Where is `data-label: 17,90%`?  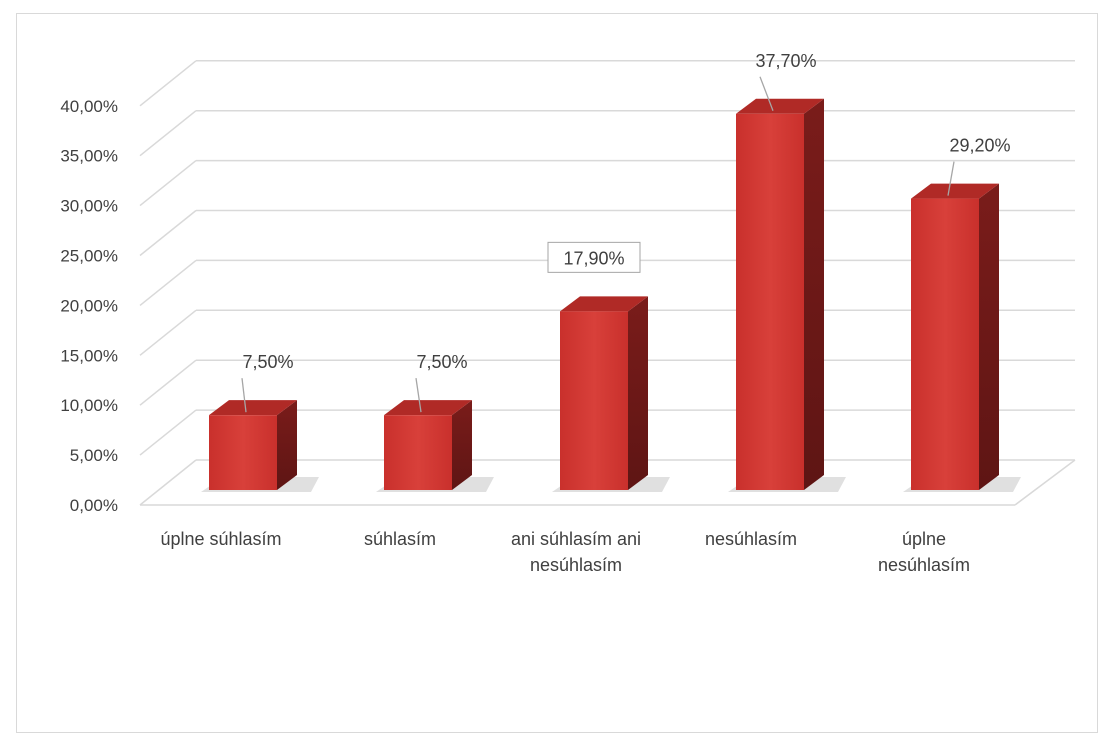 data-label: 17,90% is located at coordinates (593, 258).